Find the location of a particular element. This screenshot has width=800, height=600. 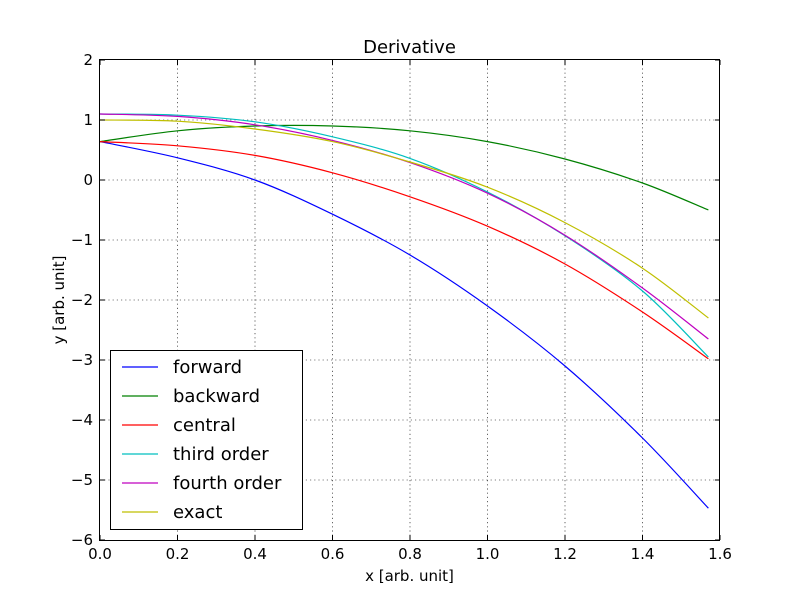

x-tick-label: 0.0 is located at coordinates (100, 554).